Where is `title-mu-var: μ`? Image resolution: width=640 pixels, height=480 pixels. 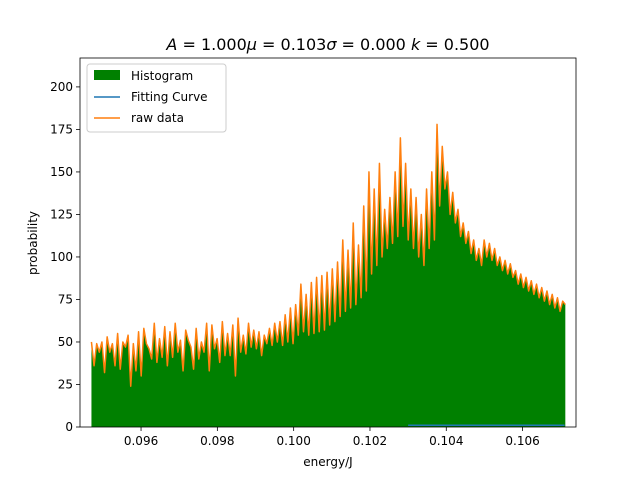 title-mu-var: μ is located at coordinates (251, 44).